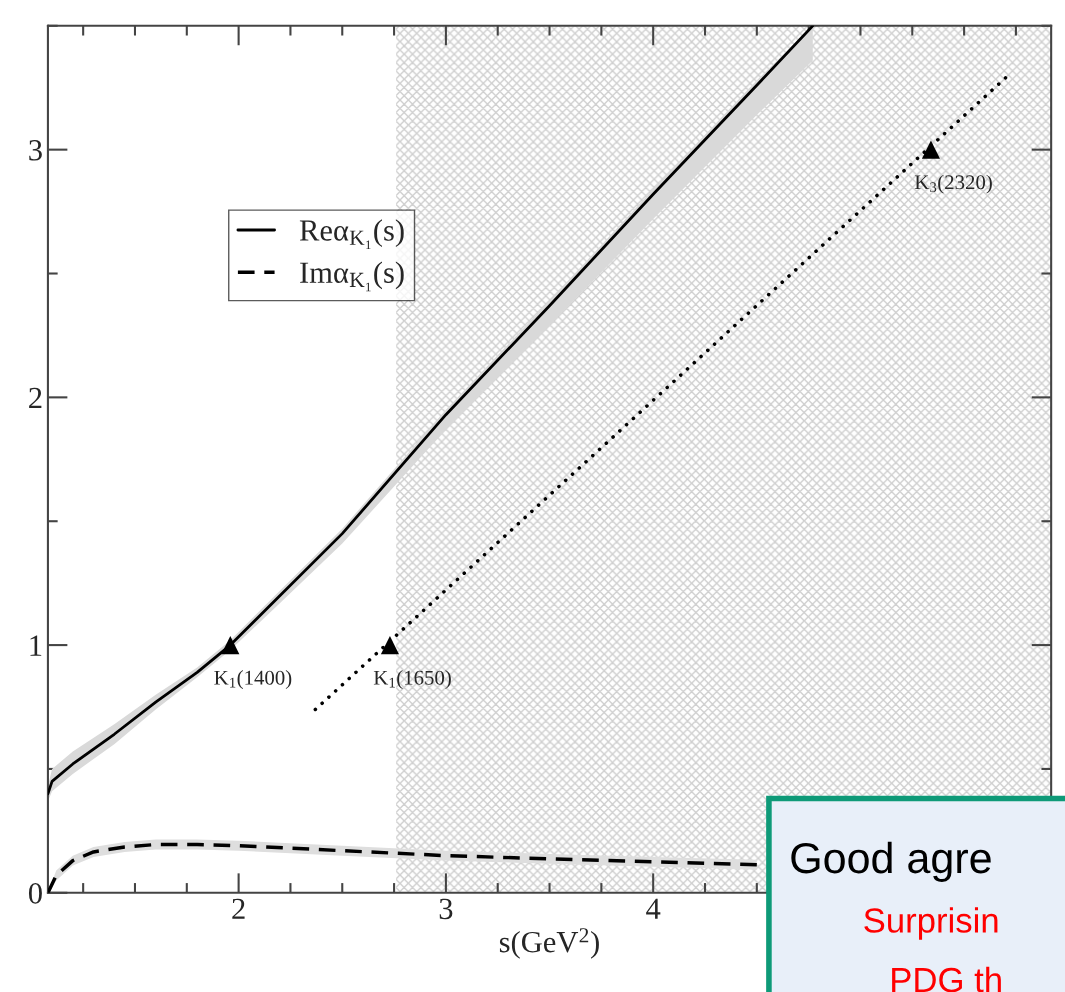  What do you see at coordinates (36, 645) in the screenshot?
I see `y-tick-label: 1` at bounding box center [36, 645].